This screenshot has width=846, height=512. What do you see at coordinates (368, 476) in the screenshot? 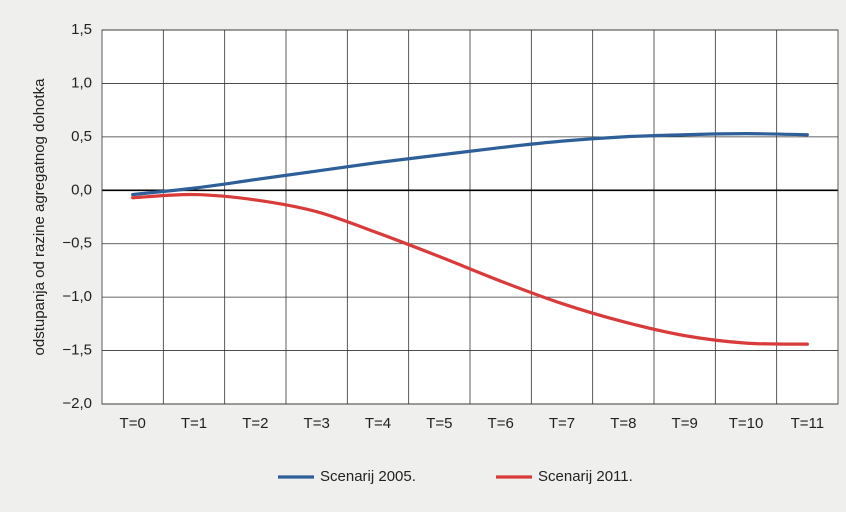
I see `legend-label: Scenarij 2005.` at bounding box center [368, 476].